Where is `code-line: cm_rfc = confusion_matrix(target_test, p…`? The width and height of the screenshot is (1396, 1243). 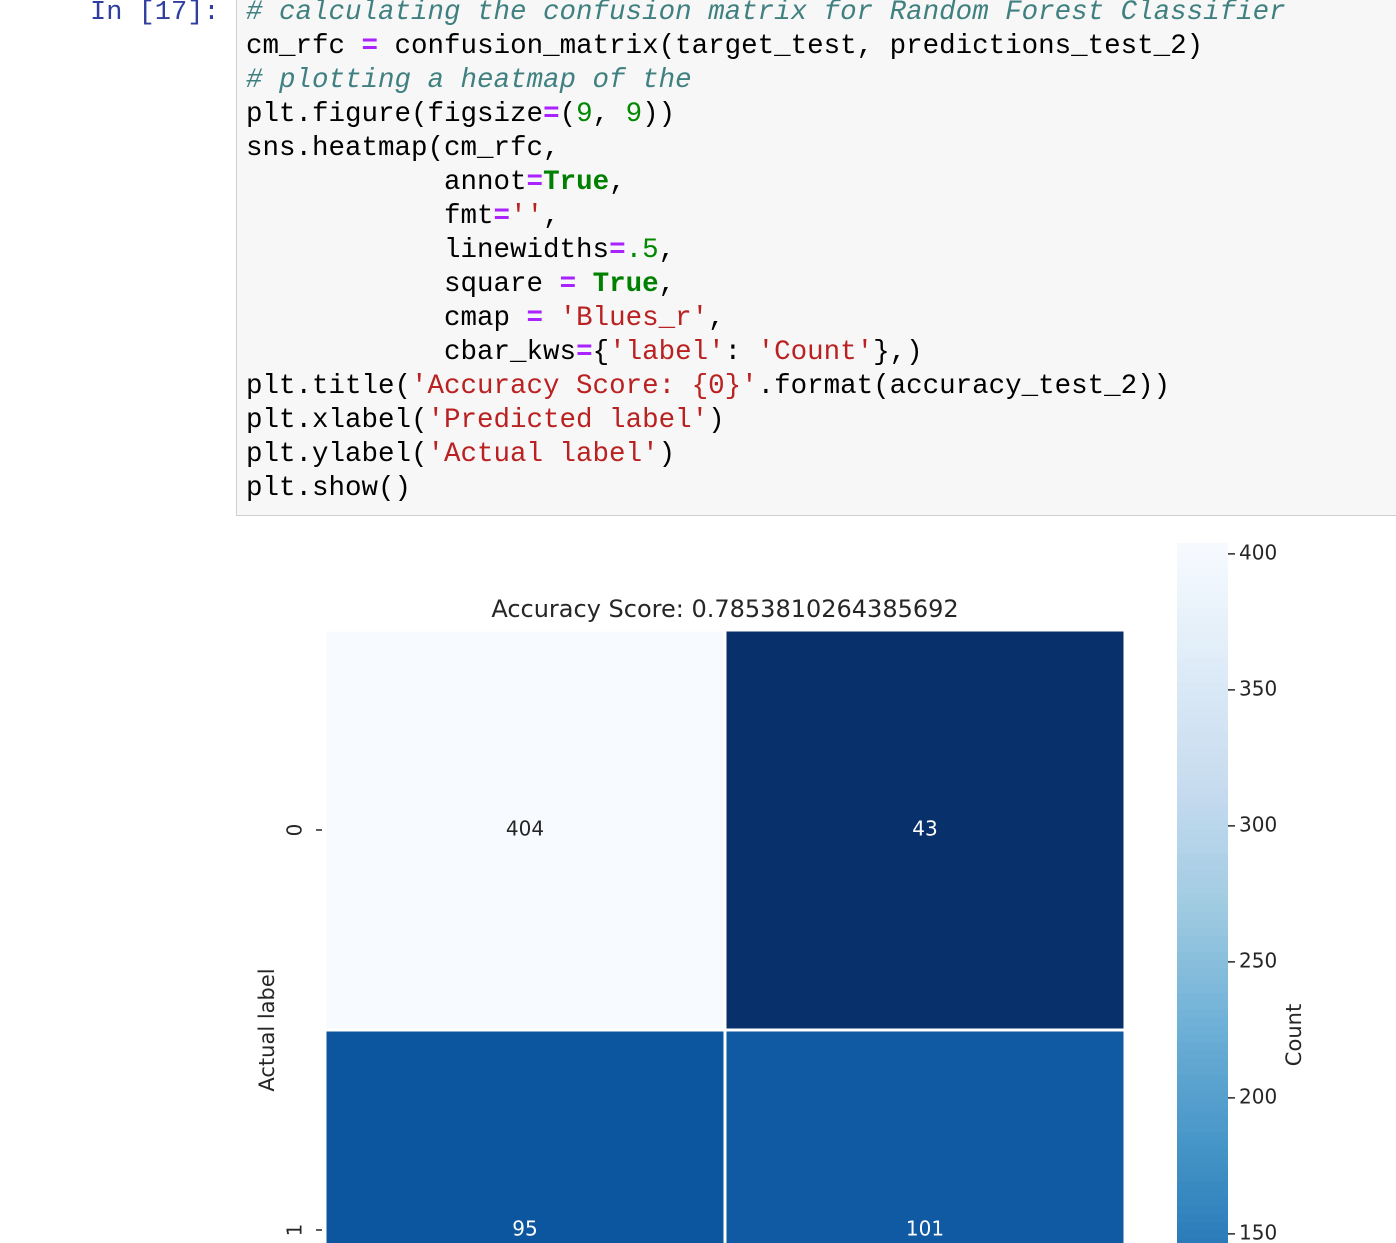
code-line: cm_rfc = confusion_matrix(target_test, p… is located at coordinates (766, 47).